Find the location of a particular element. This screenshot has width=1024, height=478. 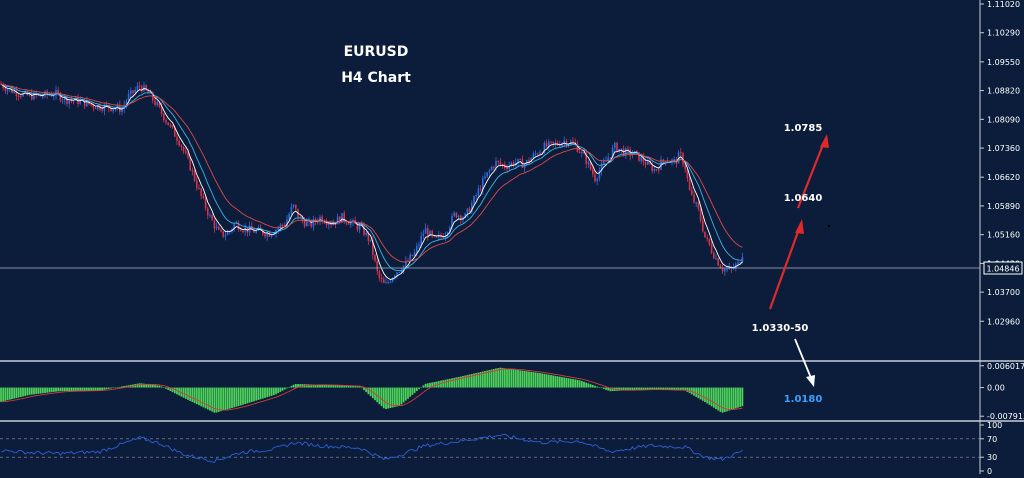

arrow-down is located at coordinates (803, 358).